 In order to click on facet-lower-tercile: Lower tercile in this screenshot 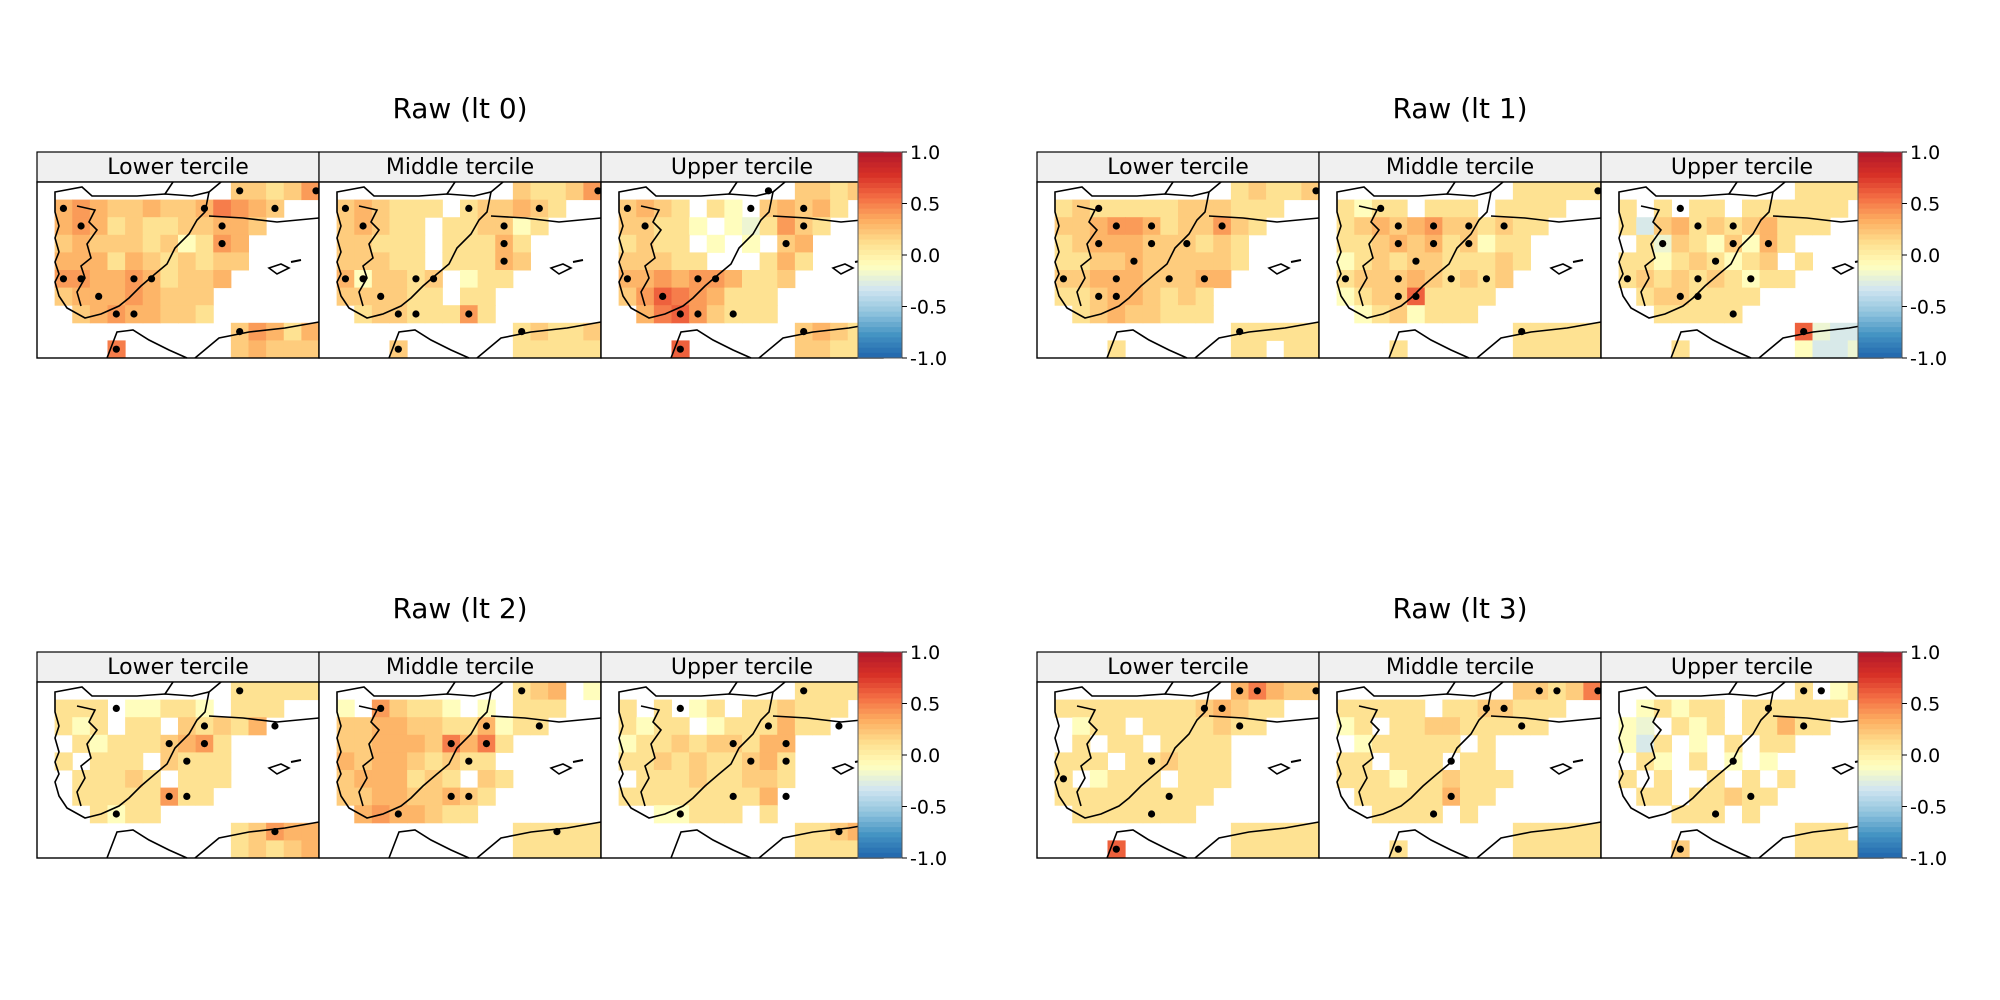, I will do `click(178, 255)`.